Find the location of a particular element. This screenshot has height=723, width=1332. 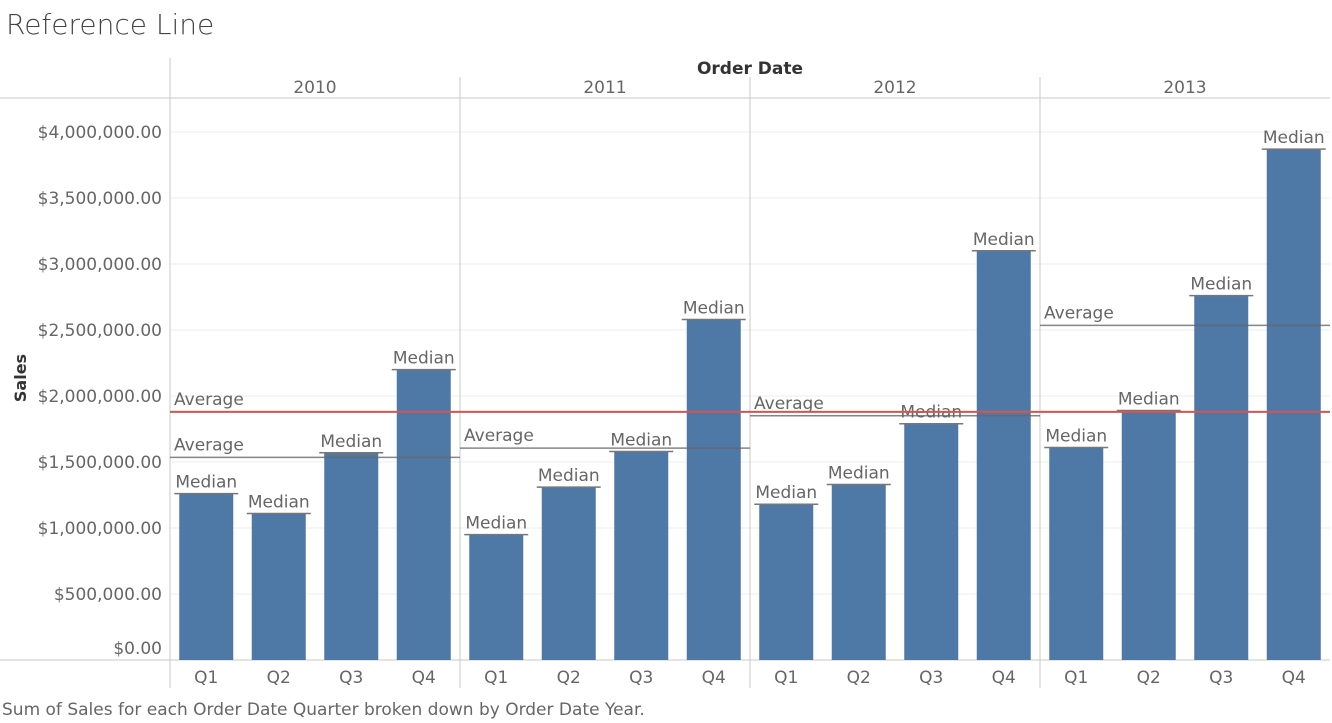

overall-average-label: Average is located at coordinates (209, 400).